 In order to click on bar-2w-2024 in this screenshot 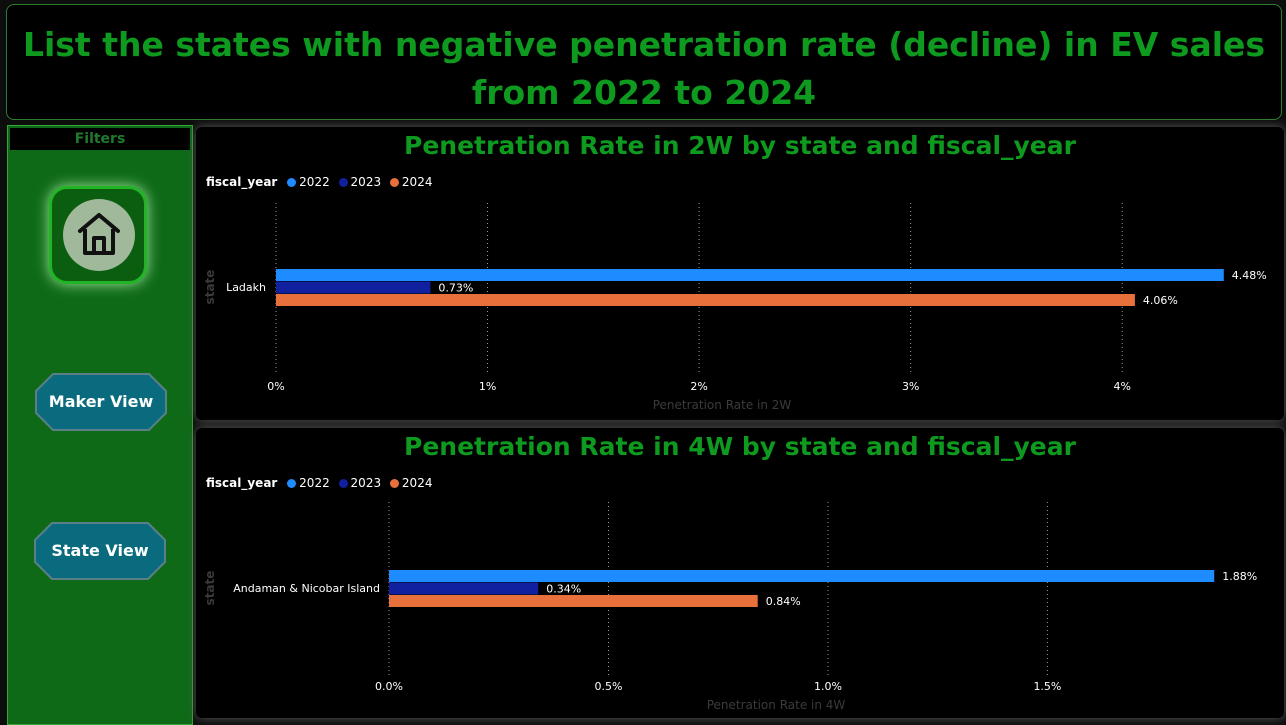, I will do `click(705, 300)`.